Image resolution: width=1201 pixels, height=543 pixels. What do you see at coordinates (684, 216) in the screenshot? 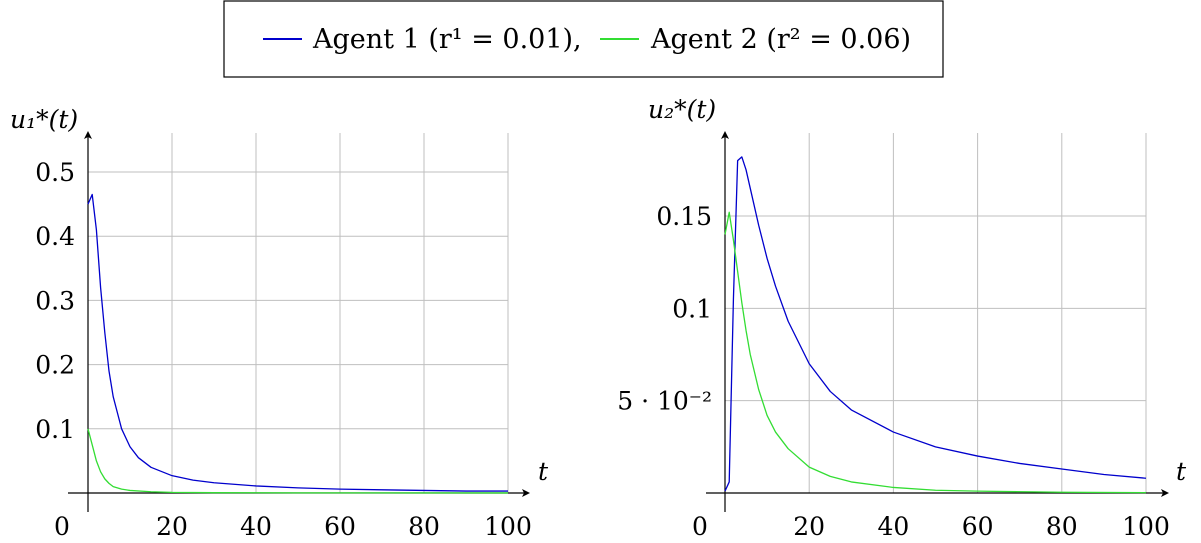
I see `y-tick-label-u2-2: 0.15` at bounding box center [684, 216].